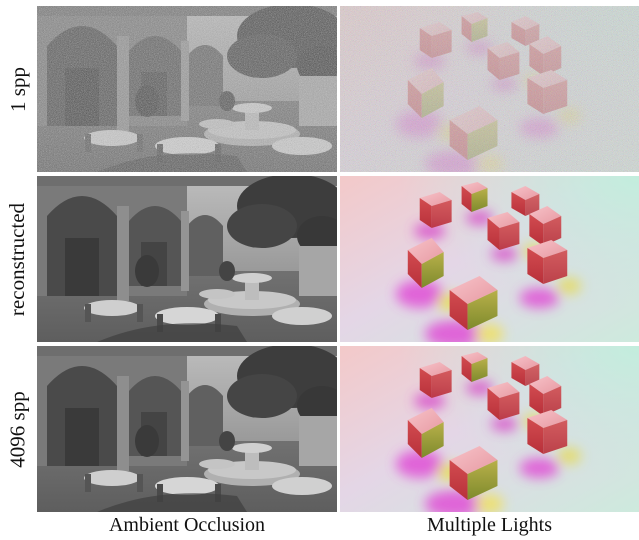 Image resolution: width=639 pixels, height=540 pixels. I want to click on panel-ao-reconstructed, so click(187, 259).